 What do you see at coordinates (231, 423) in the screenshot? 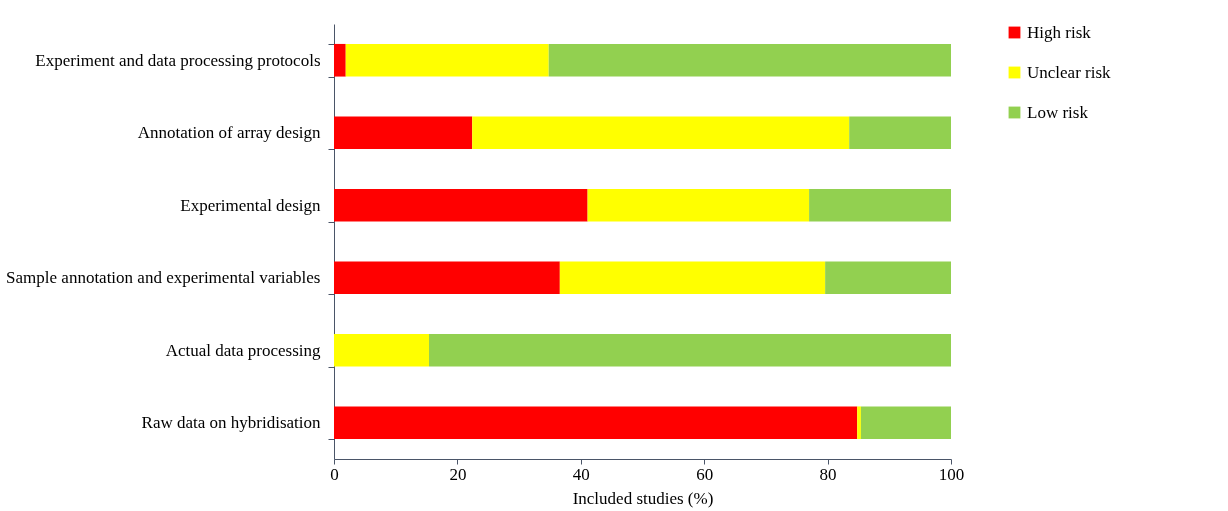
I see `y-tick-label: Raw data on hybridisation` at bounding box center [231, 423].